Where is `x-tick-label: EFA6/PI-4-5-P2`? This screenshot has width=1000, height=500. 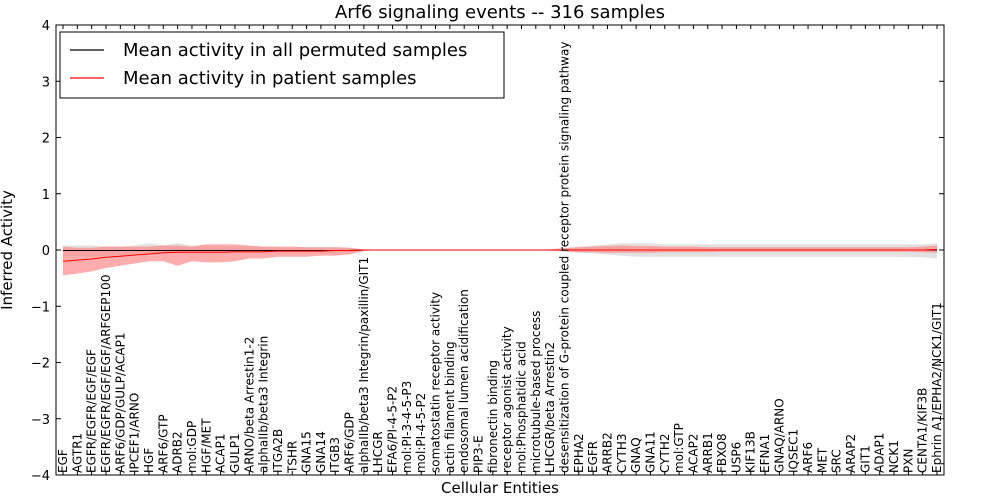
x-tick-label: EFA6/PI-4-5-P2 is located at coordinates (393, 429).